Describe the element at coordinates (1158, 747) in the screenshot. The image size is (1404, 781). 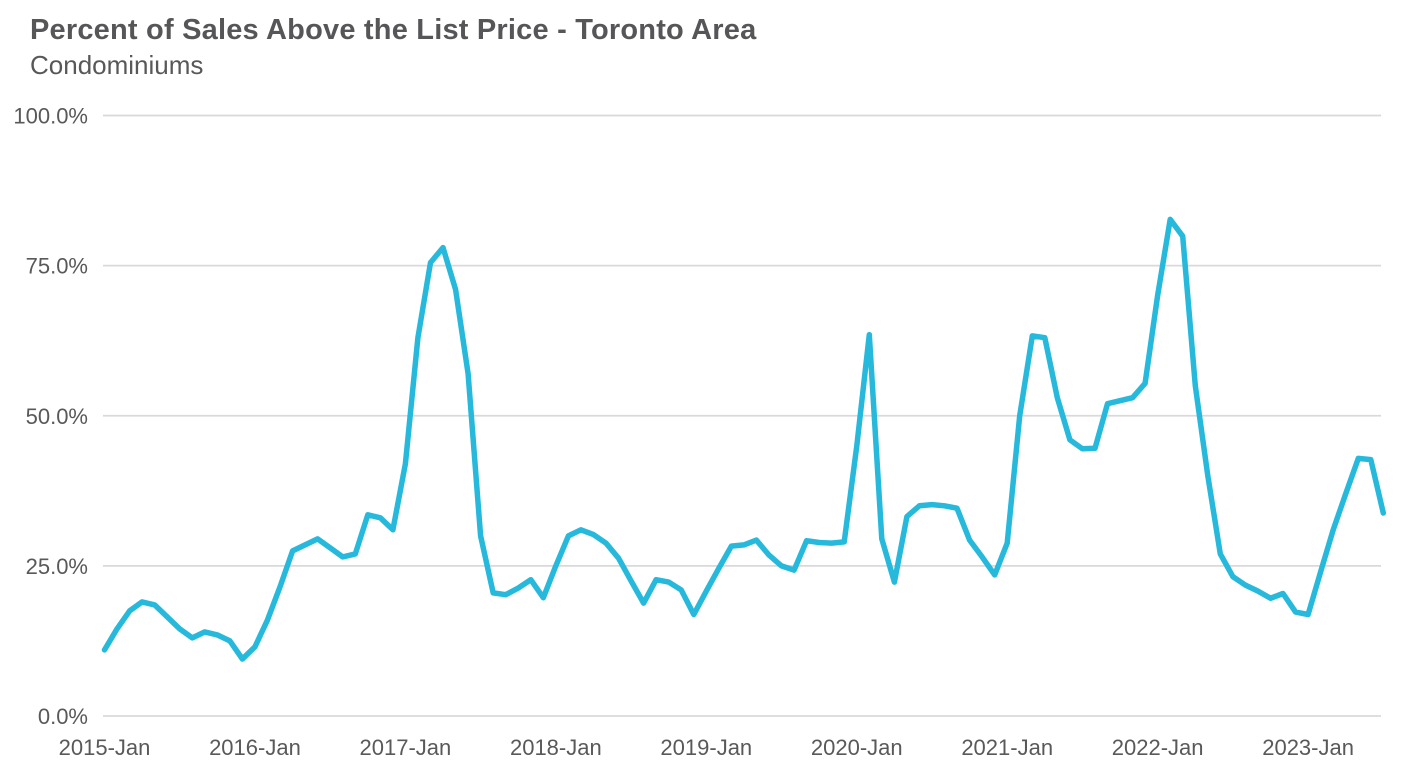
I see `x-axis-tick-label: 2022-Jan` at that location.